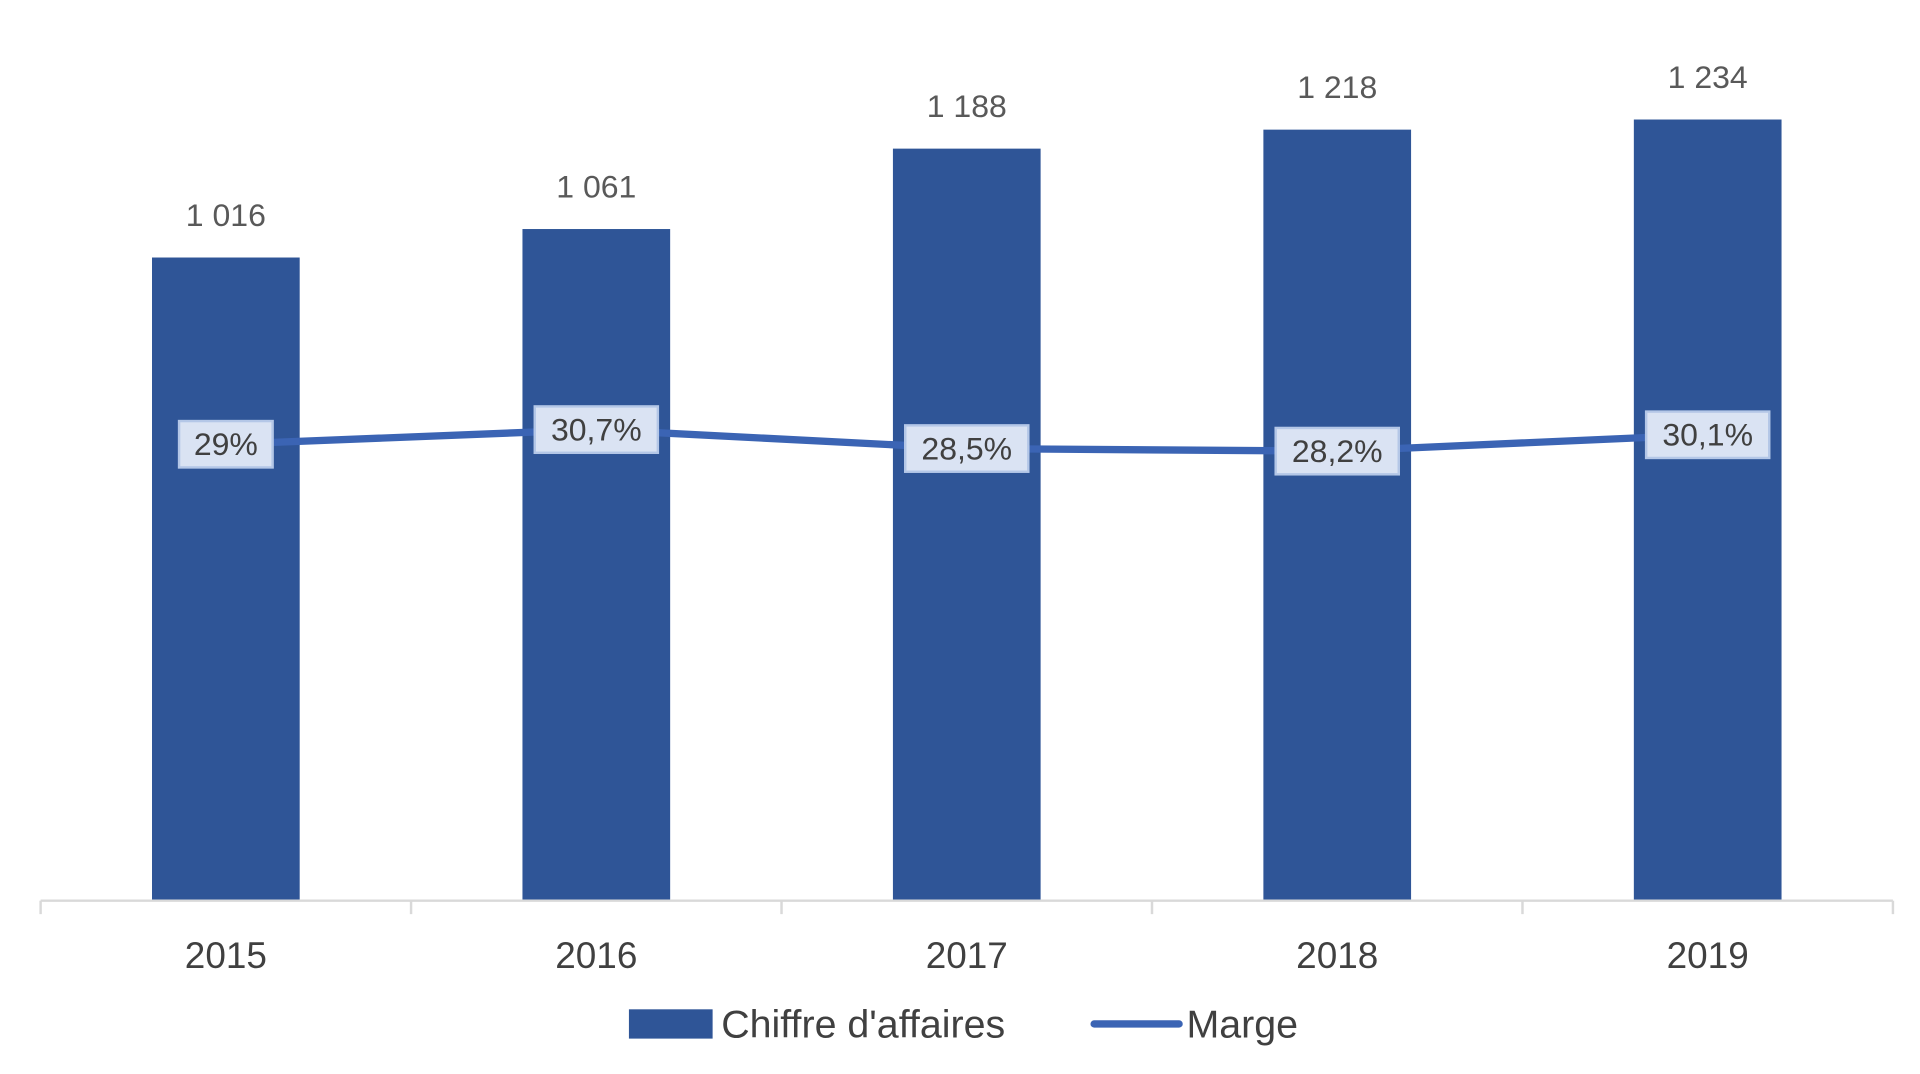  Describe the element at coordinates (596, 565) in the screenshot. I see `bar-2016` at that location.